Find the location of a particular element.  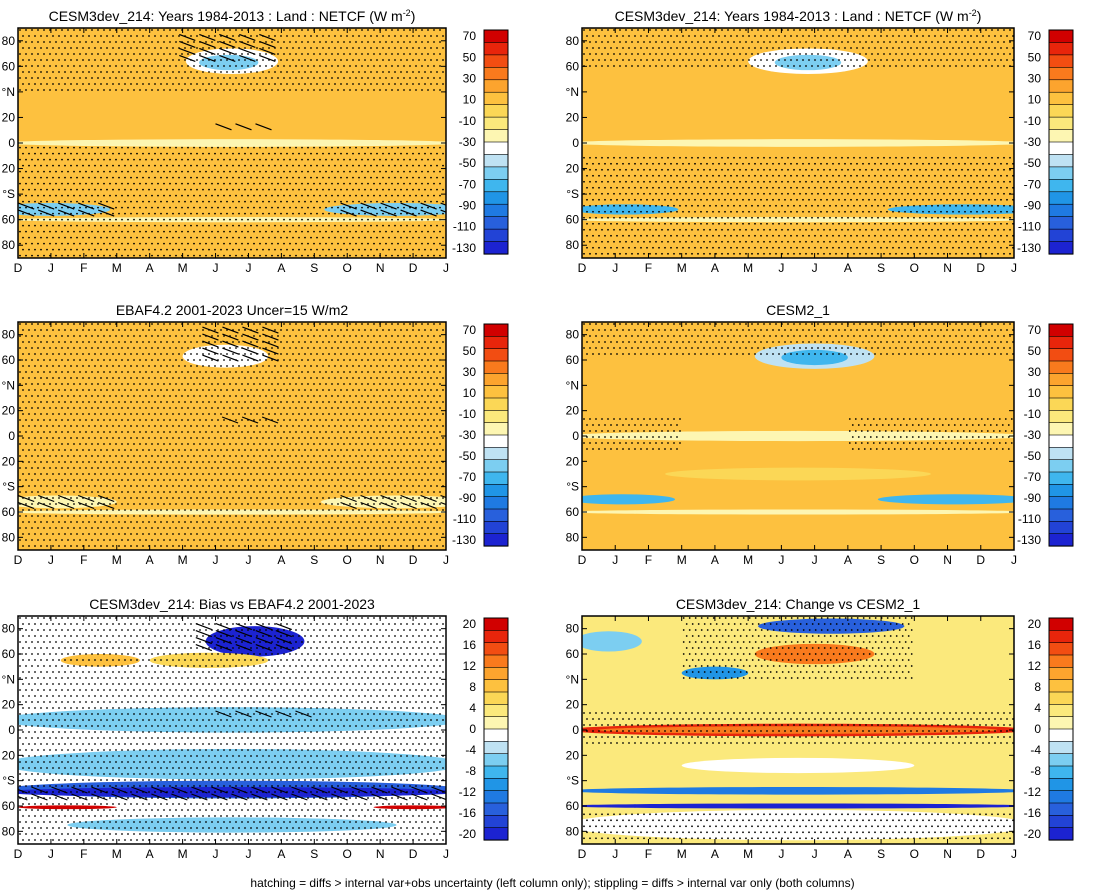

colorbar-label: -10 is located at coordinates (468, 121).